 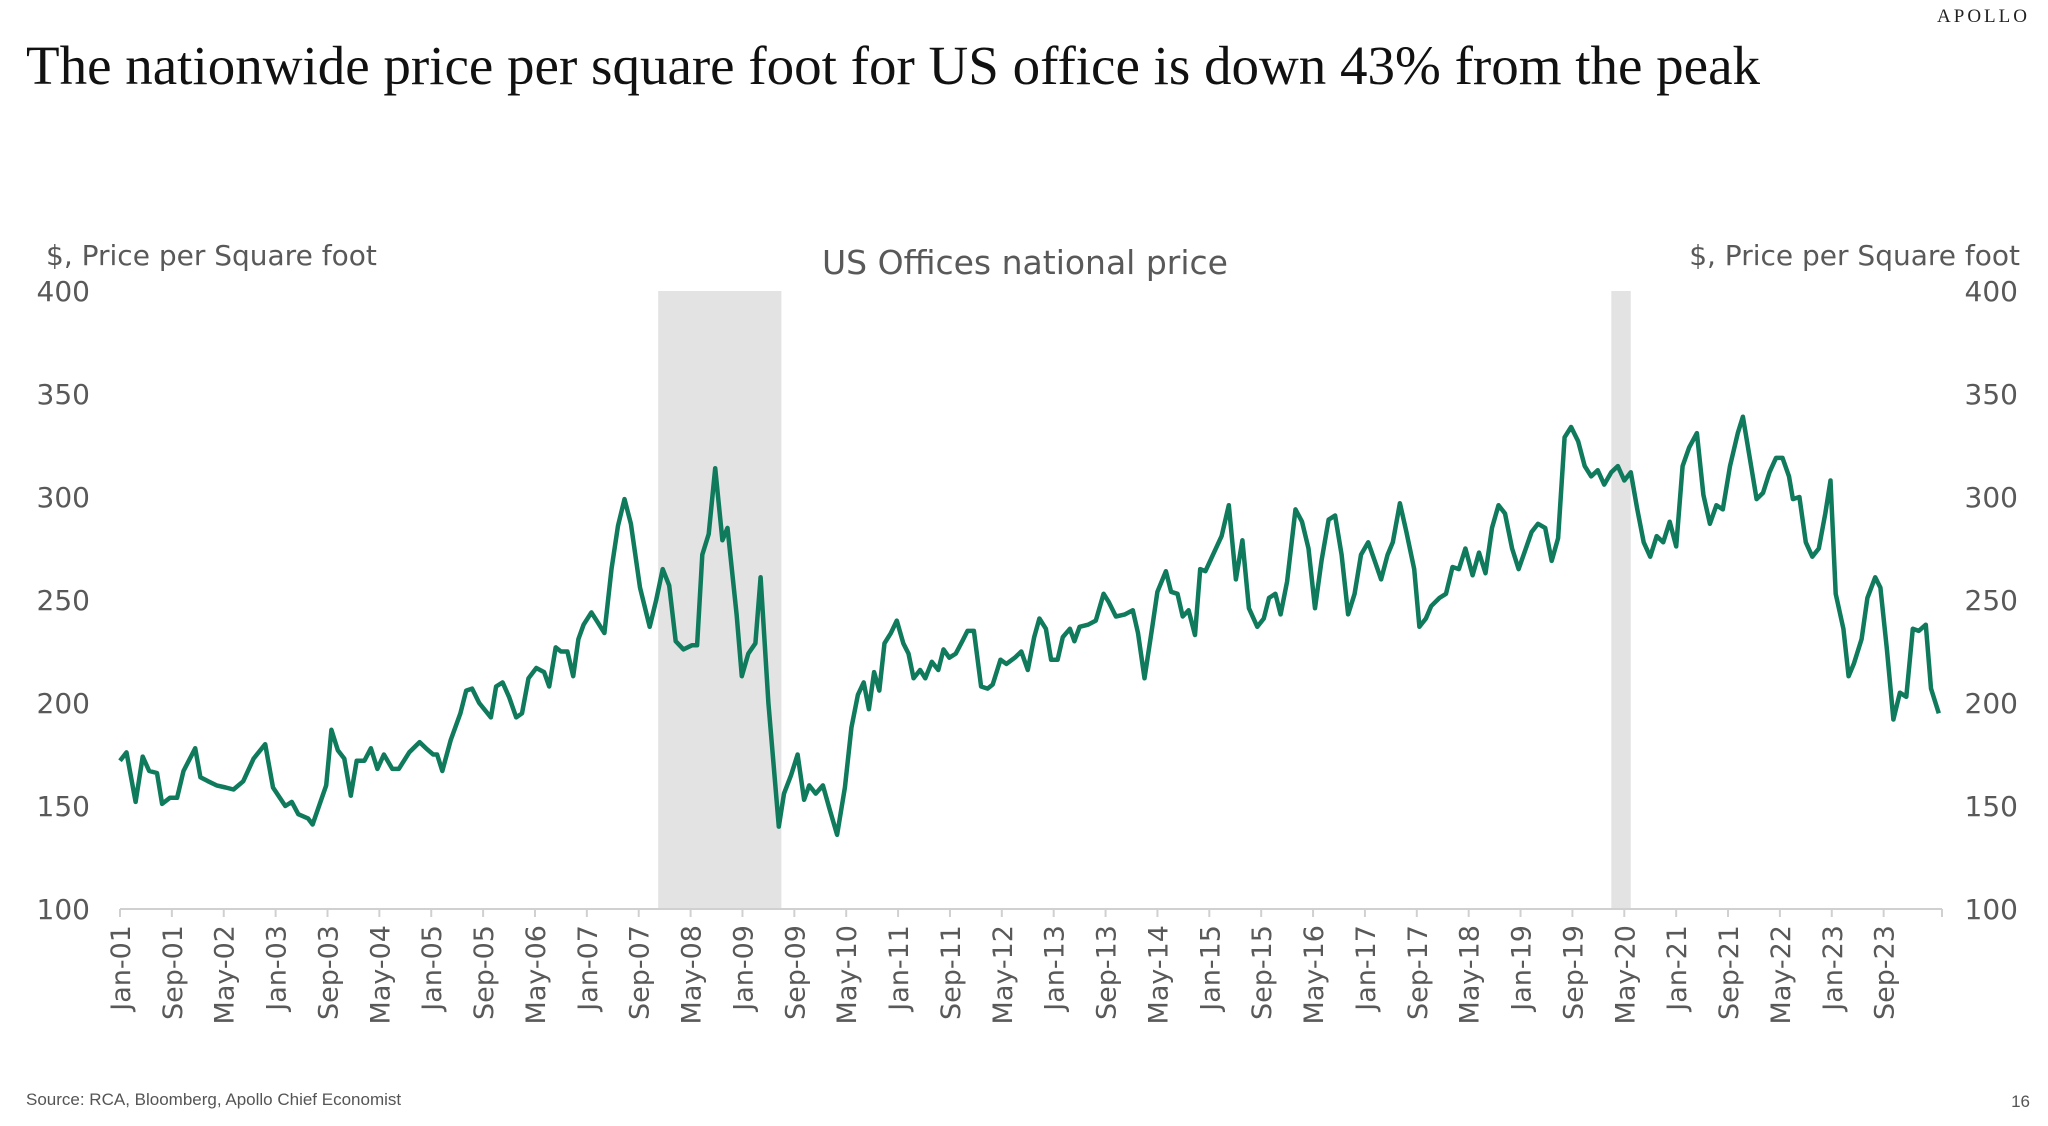 I want to click on x-tick-label: Sep-19, so click(x=1573, y=972).